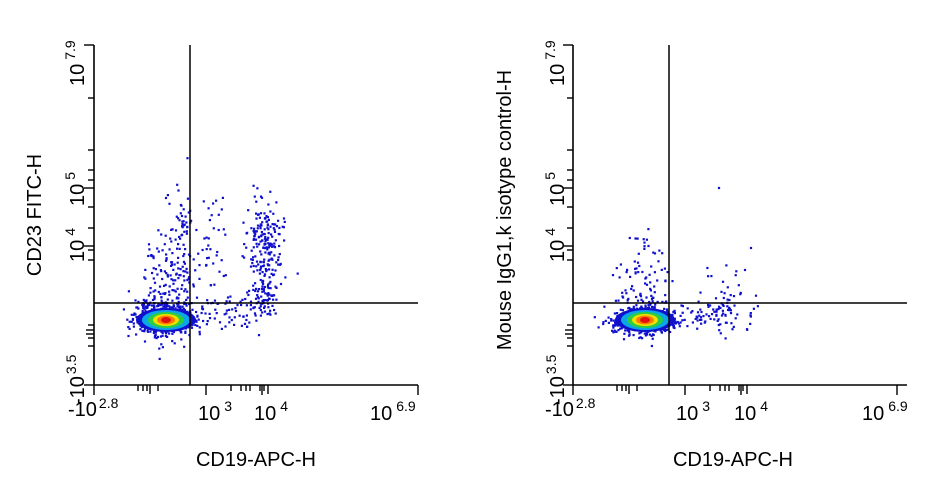 Image resolution: width=952 pixels, height=481 pixels. I want to click on plot-2-ytick-3: 105, so click(555, 189).